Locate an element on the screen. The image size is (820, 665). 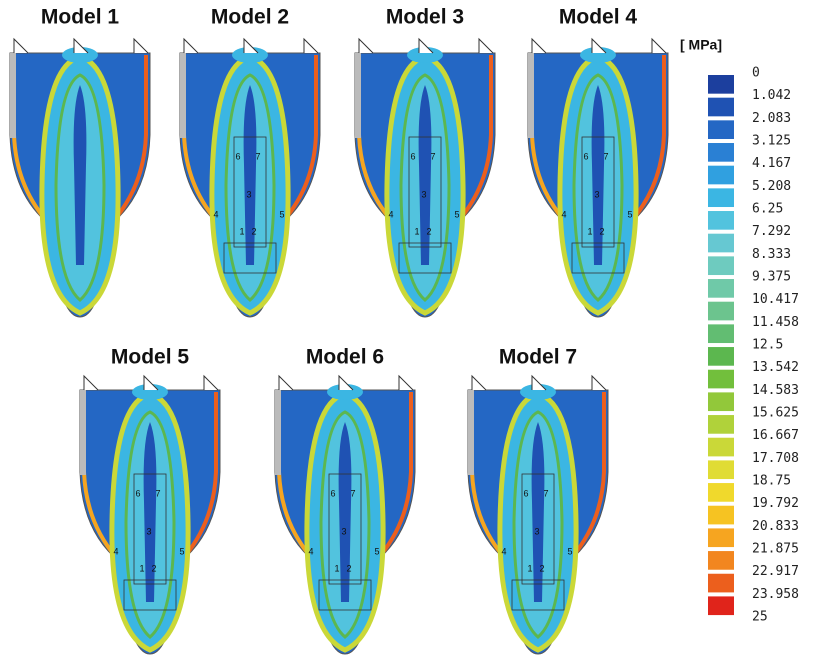
legend-level: 25 is located at coordinates (760, 617).